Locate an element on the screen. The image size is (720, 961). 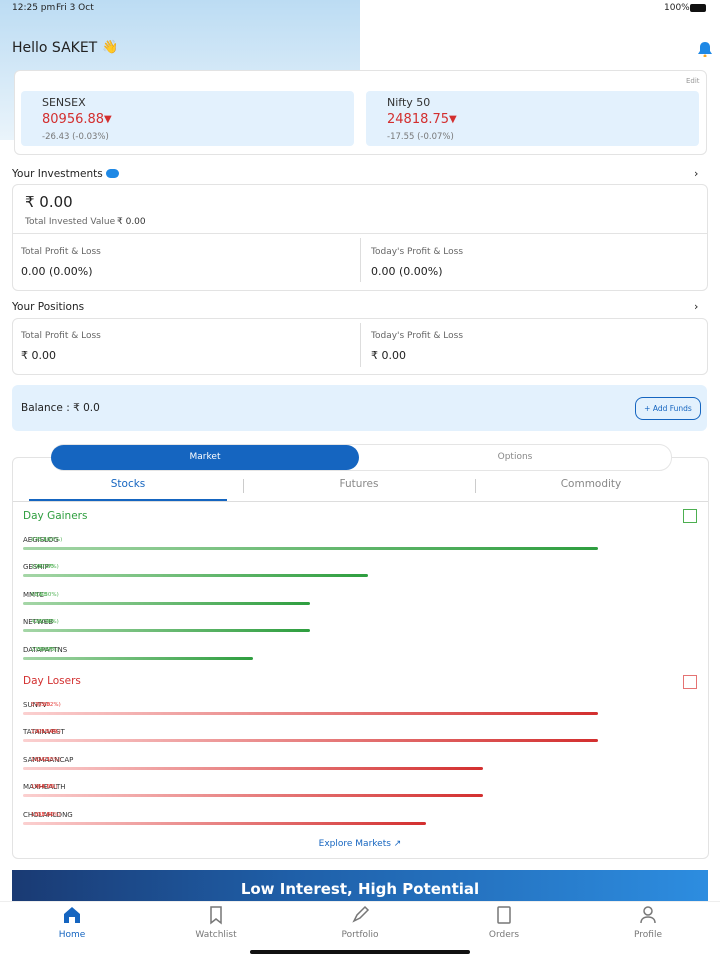
nav-item: Watchlist is located at coordinates (216, 922).